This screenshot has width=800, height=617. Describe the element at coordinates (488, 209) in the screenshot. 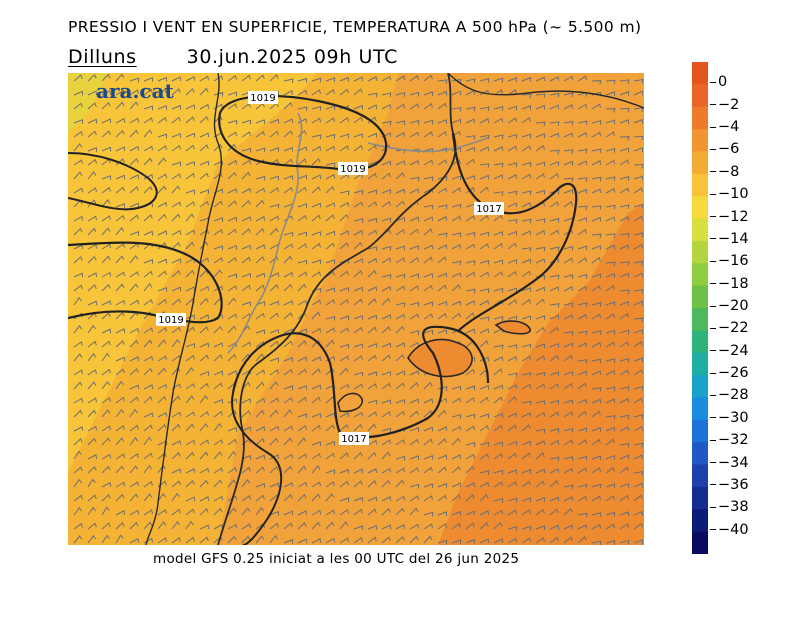

I see `isobar-label-text: 1017` at that location.